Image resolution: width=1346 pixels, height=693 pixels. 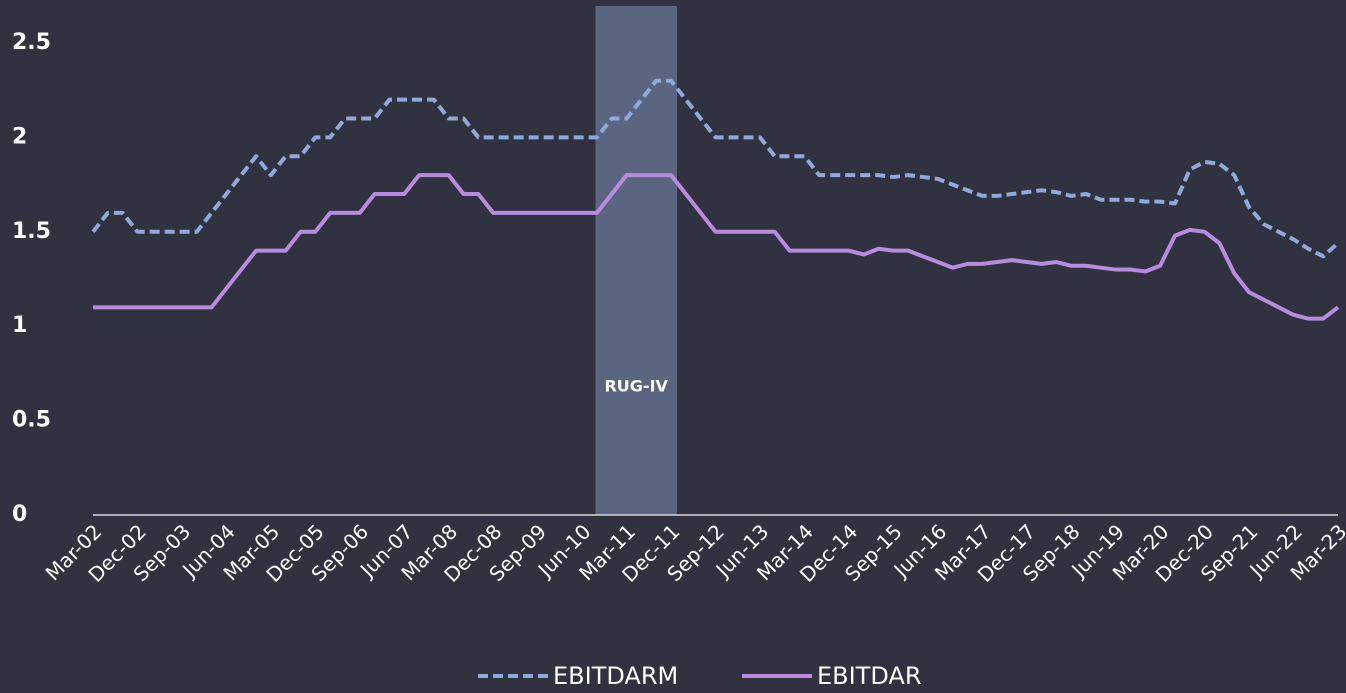 What do you see at coordinates (19, 325) in the screenshot?
I see `y-tick-label: 1` at bounding box center [19, 325].